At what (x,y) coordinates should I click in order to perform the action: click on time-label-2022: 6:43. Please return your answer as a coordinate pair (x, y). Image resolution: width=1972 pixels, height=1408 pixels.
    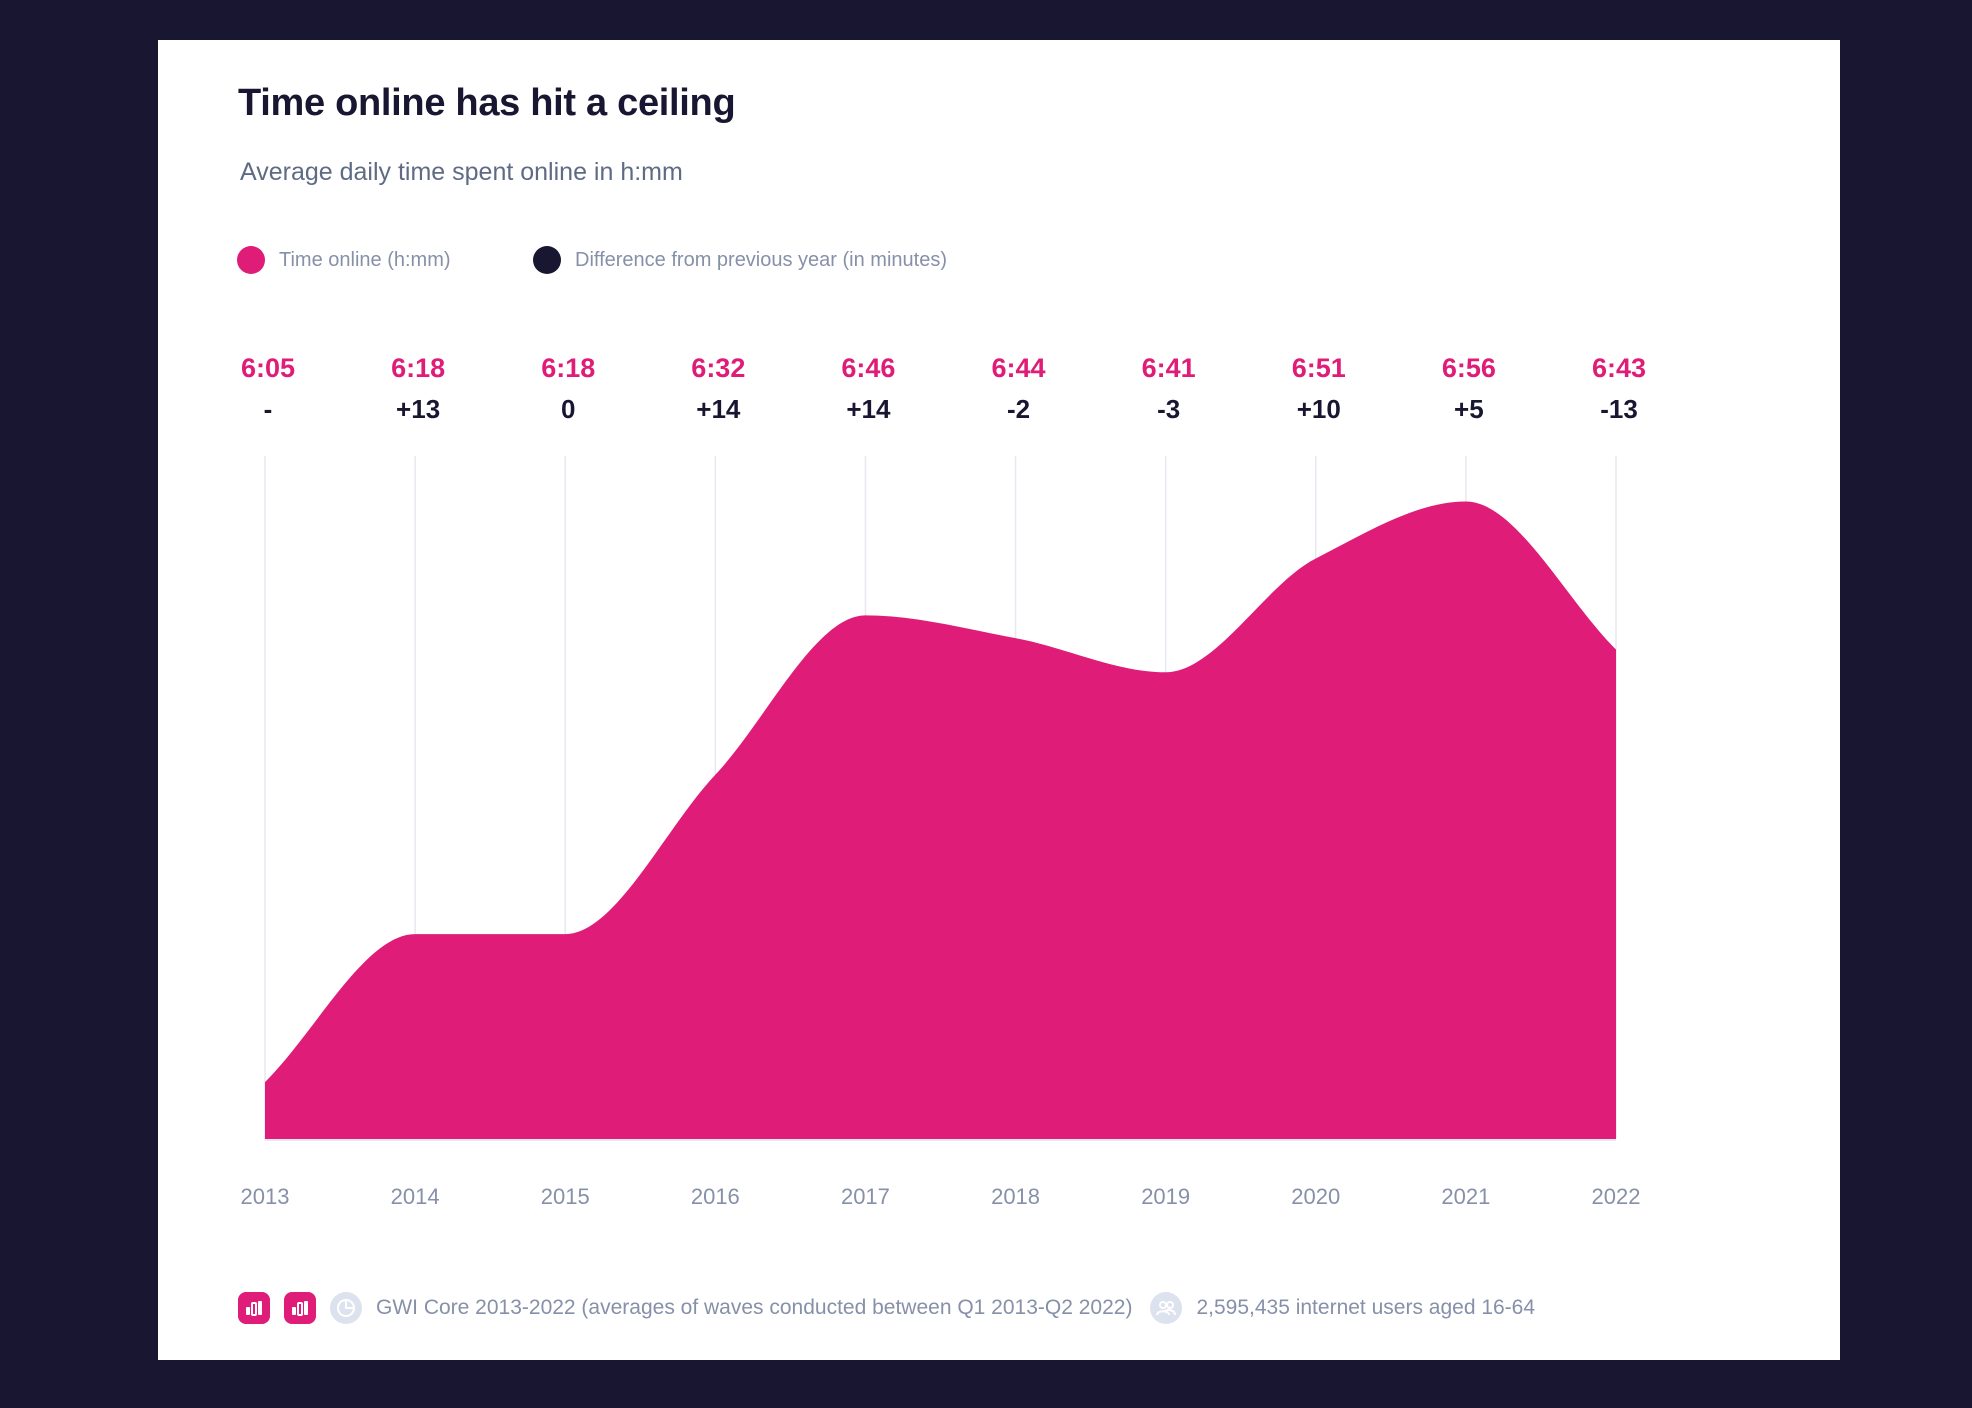
    Looking at the image, I should click on (1619, 368).